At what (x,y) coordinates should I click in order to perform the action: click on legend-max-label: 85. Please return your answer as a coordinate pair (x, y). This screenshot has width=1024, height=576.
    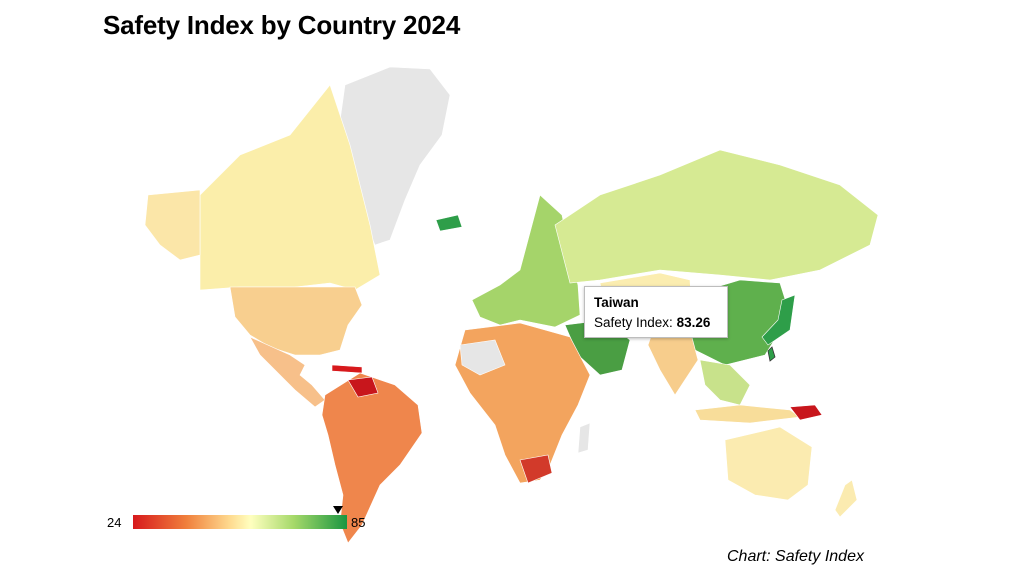
    Looking at the image, I should click on (358, 522).